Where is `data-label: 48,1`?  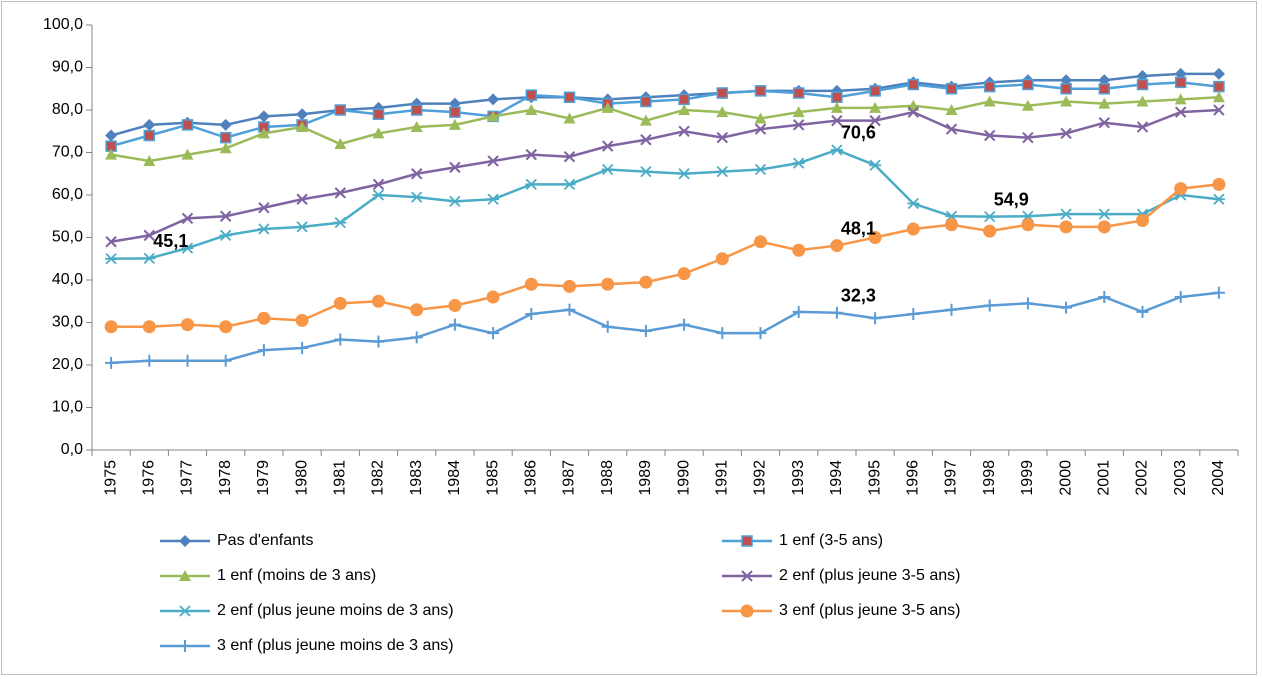 data-label: 48,1 is located at coordinates (858, 228).